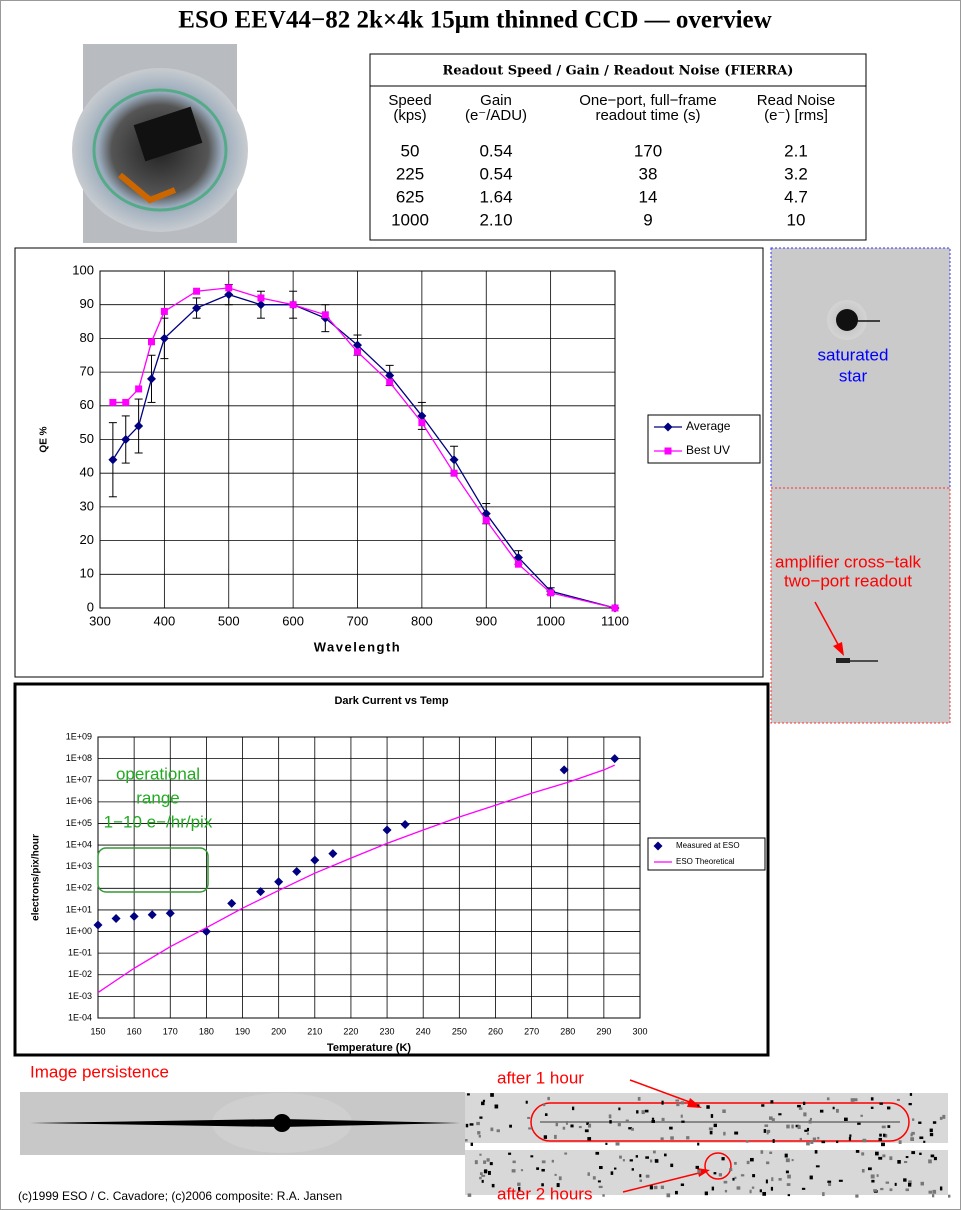 The image size is (961, 1210). What do you see at coordinates (391, 701) in the screenshot?
I see `chart-title: Dark Current vs Temp` at bounding box center [391, 701].